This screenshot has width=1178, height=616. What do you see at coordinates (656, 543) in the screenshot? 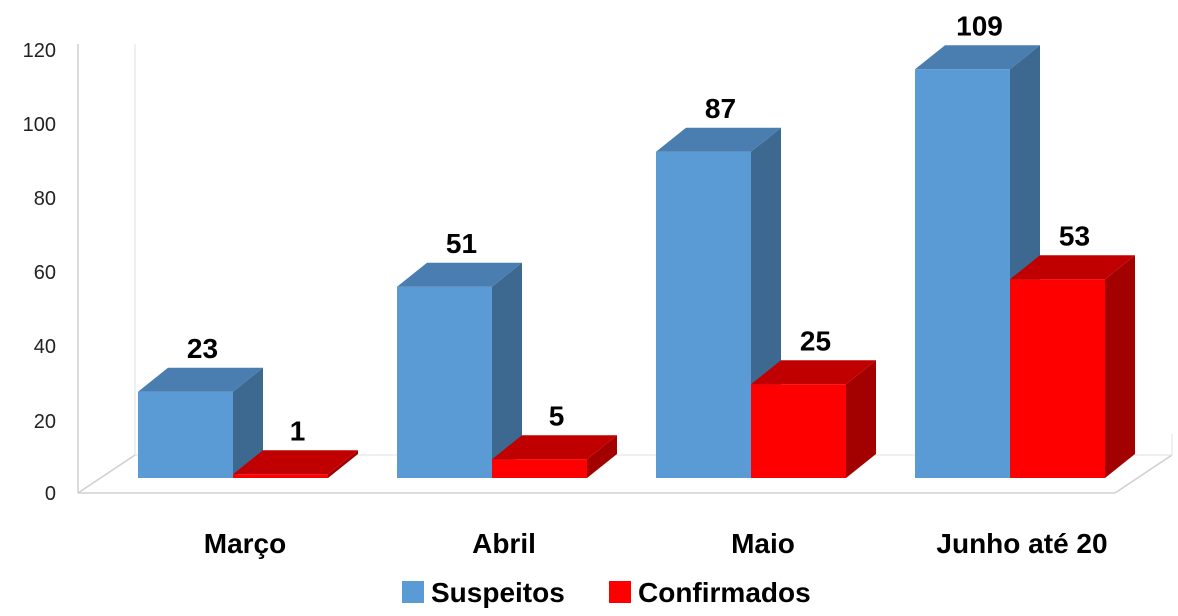
I see `category-labels: Março Abril Maio Junho até 20` at bounding box center [656, 543].